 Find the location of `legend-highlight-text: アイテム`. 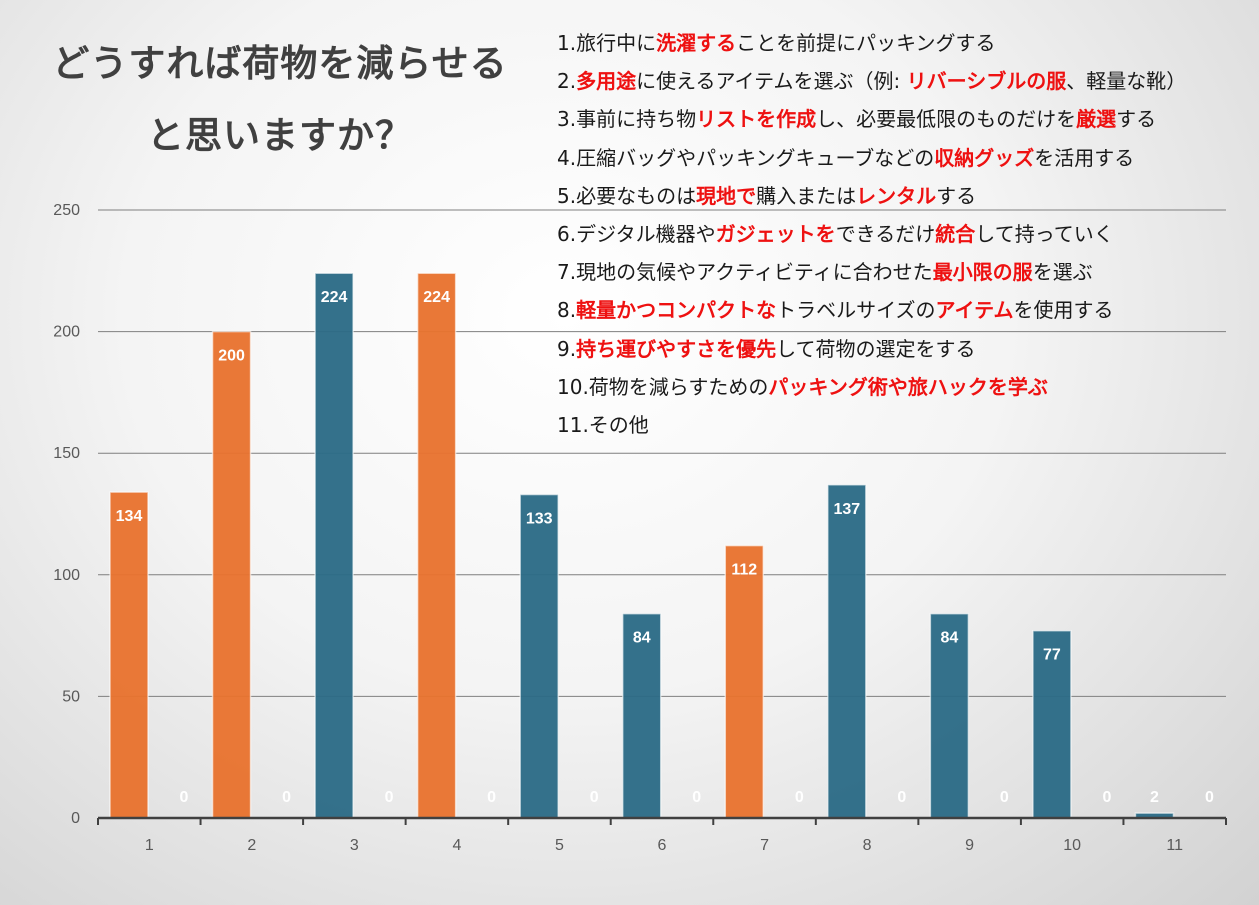

legend-highlight-text: アイテム is located at coordinates (974, 310).